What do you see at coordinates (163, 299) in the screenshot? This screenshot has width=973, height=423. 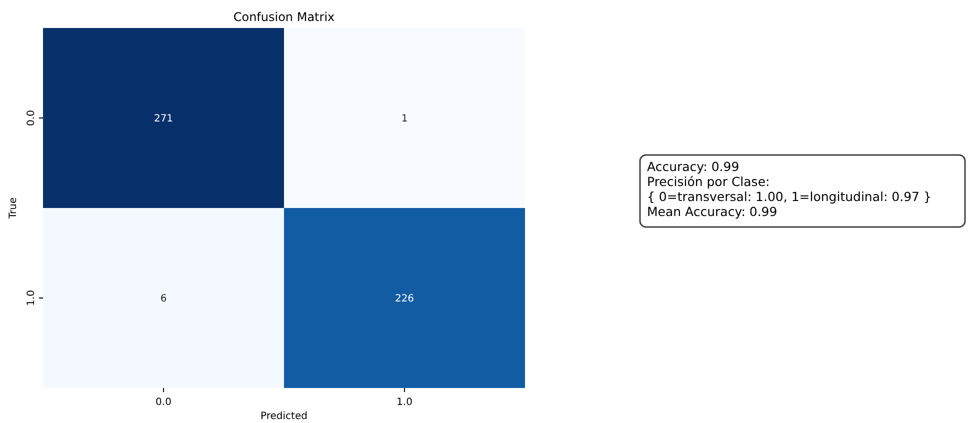 I see `data-label: 6` at bounding box center [163, 299].